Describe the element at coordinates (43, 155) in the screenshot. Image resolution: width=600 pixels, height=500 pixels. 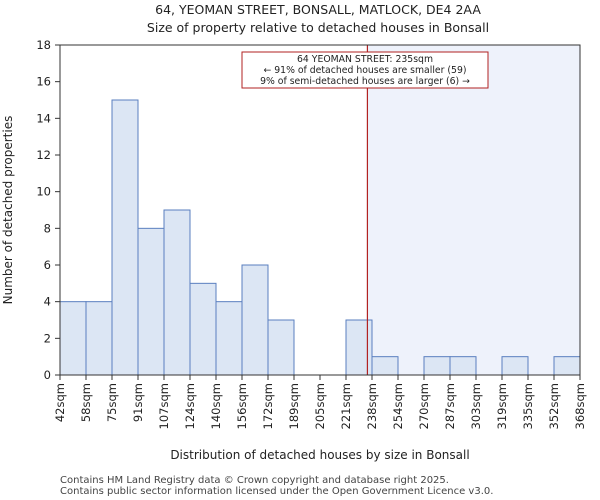
I see `y-tick-label: 12` at that location.